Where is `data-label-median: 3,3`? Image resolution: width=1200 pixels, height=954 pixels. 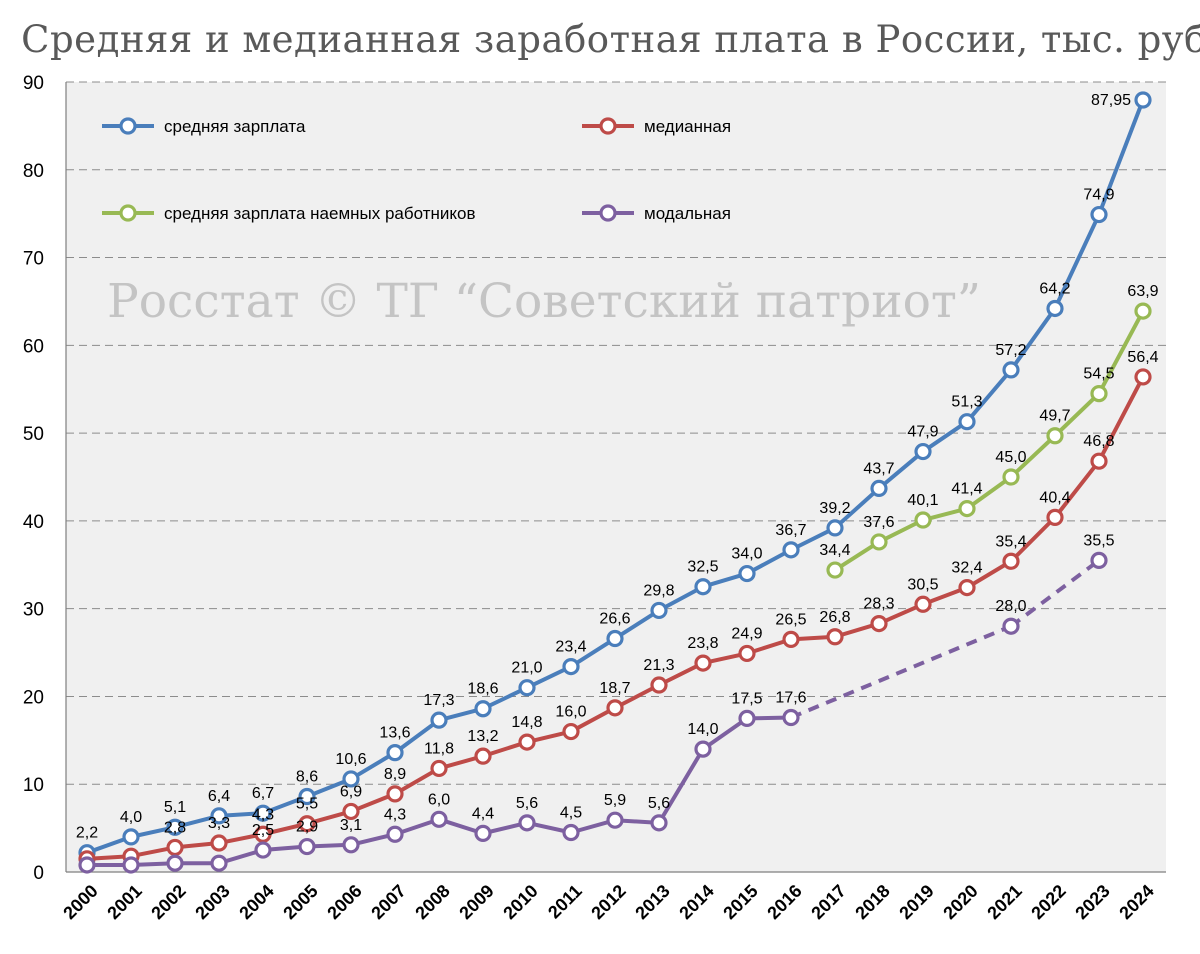 data-label-median: 3,3 is located at coordinates (219, 823).